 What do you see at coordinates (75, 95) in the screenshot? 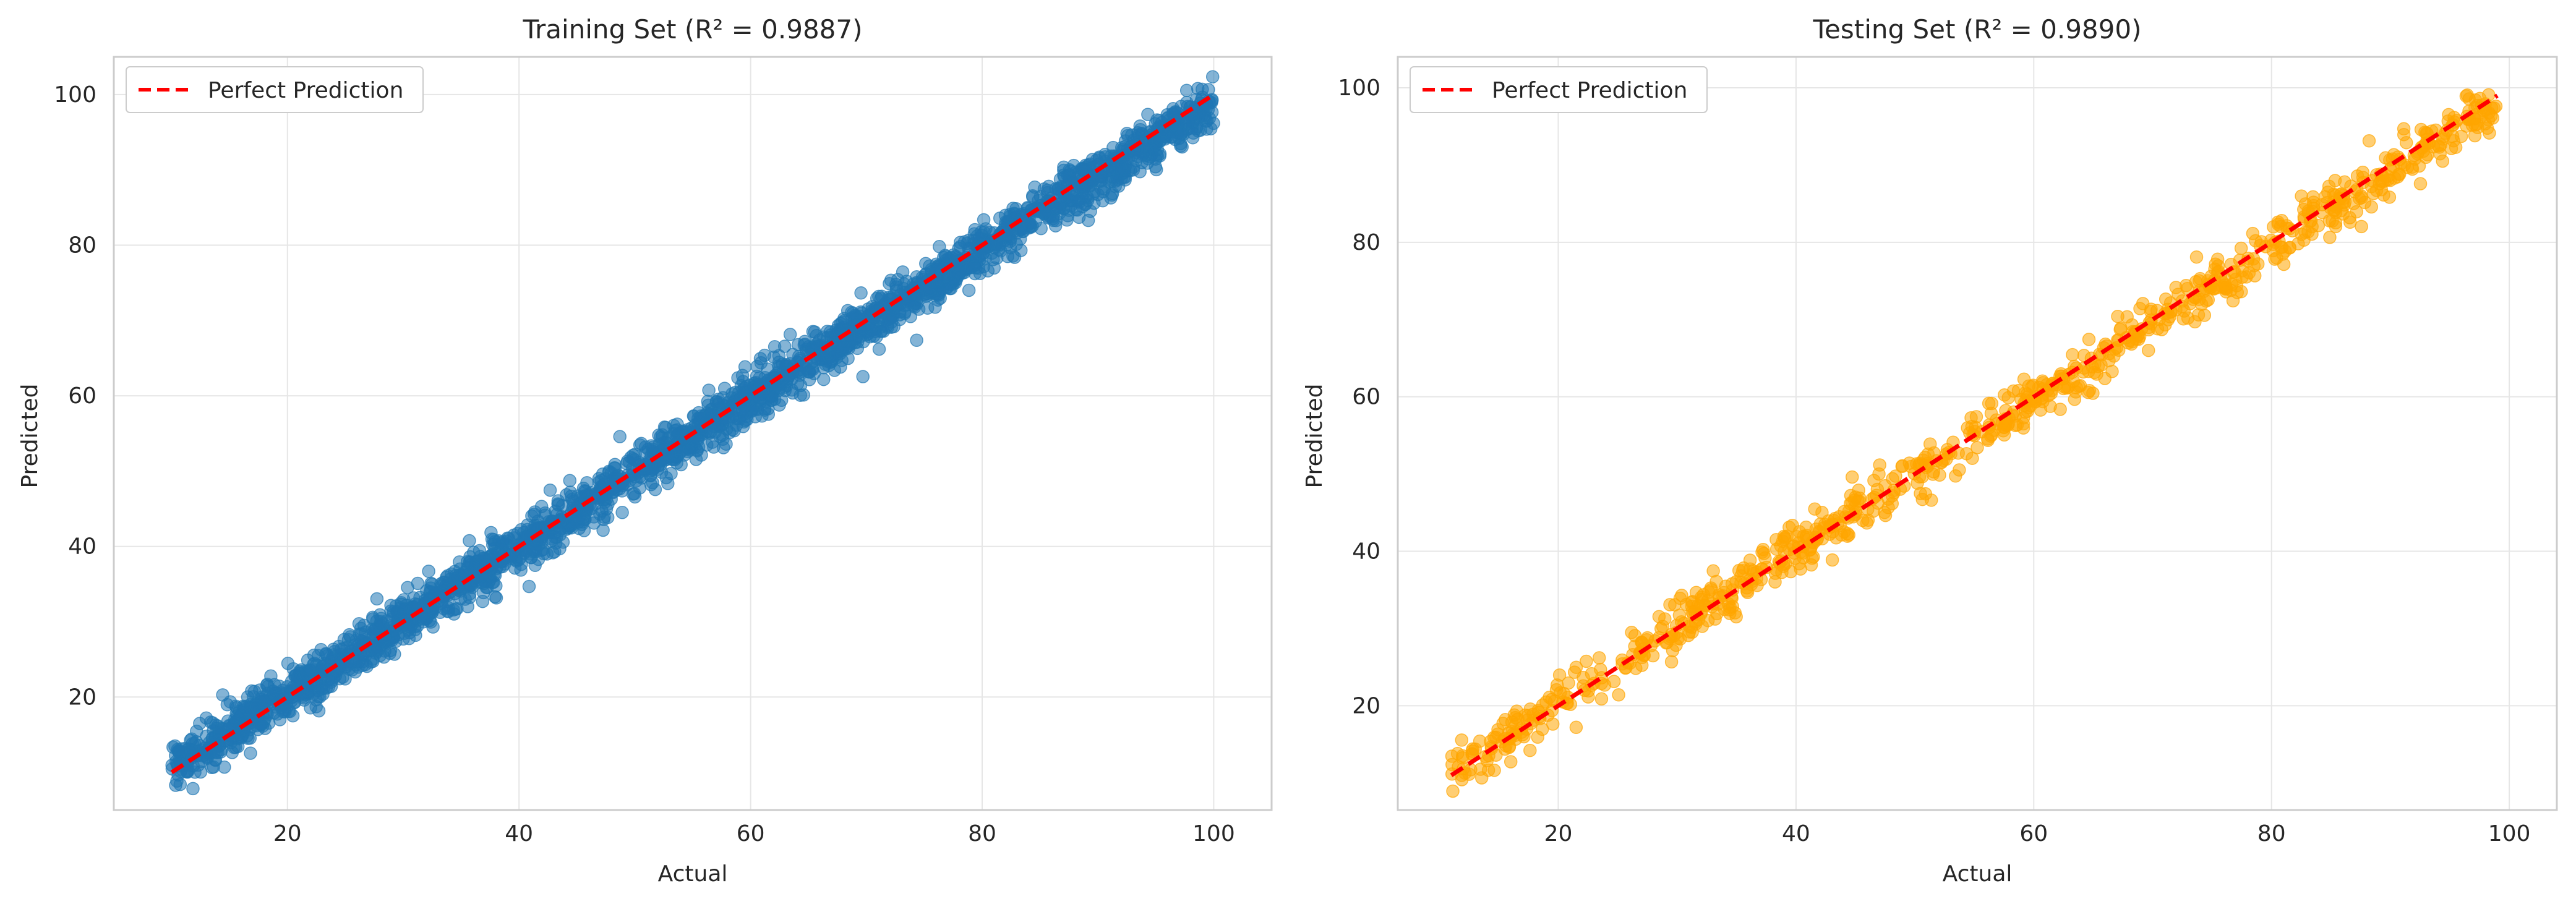
I see `y-tick-label: 100` at bounding box center [75, 95].